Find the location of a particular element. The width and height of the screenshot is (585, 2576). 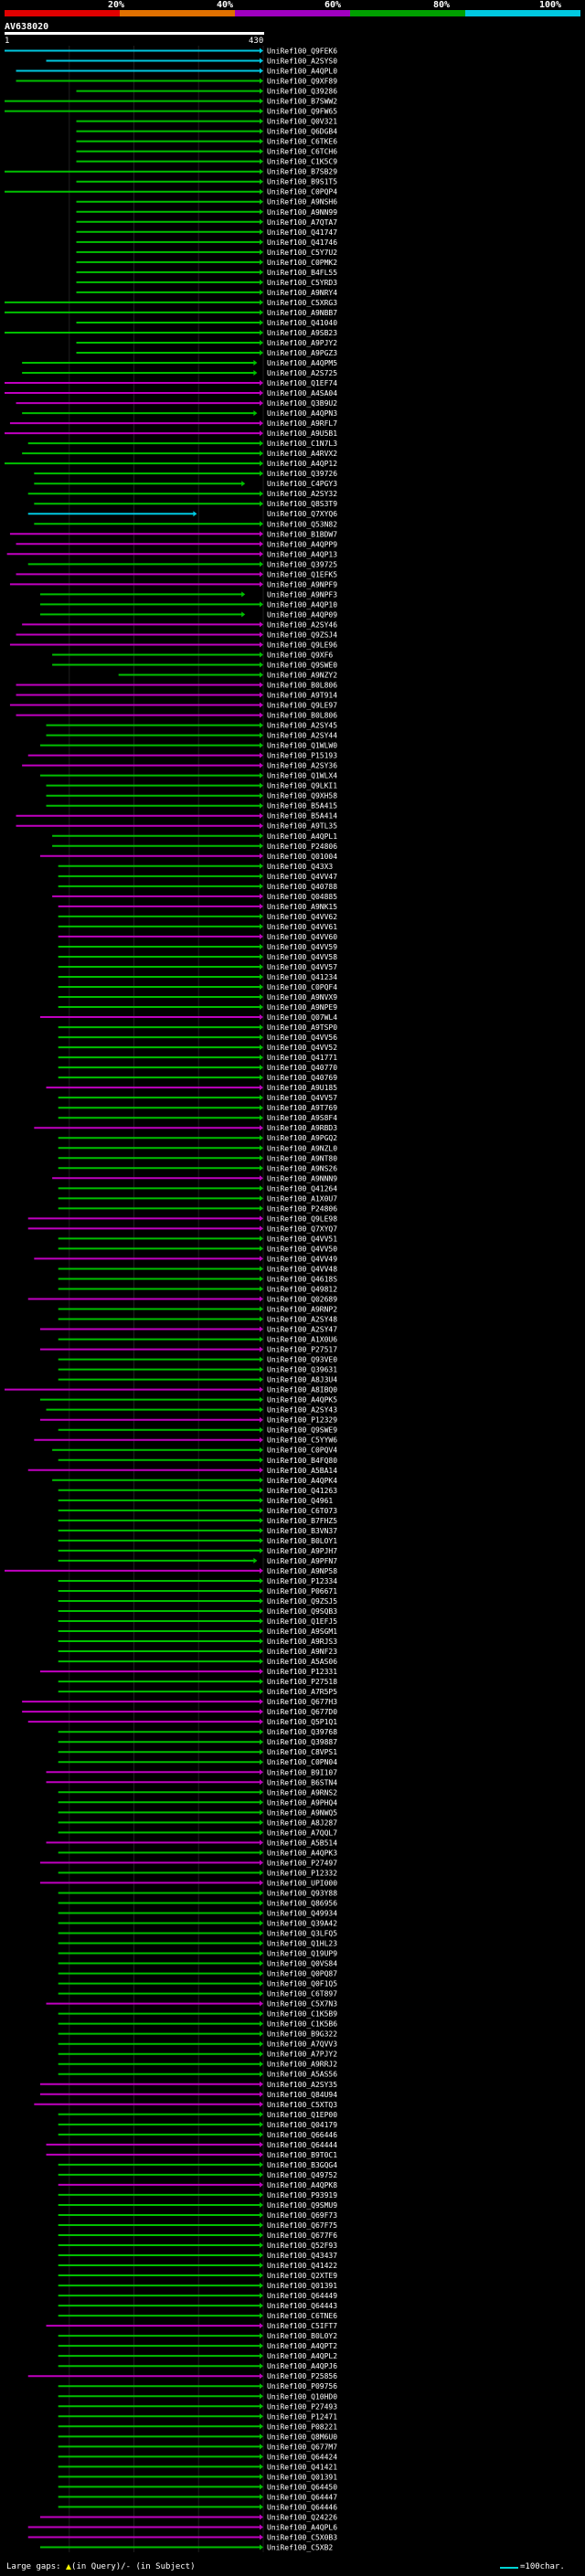

hit-row: UniRef100_Q4VV50 is located at coordinates (198, 1249).